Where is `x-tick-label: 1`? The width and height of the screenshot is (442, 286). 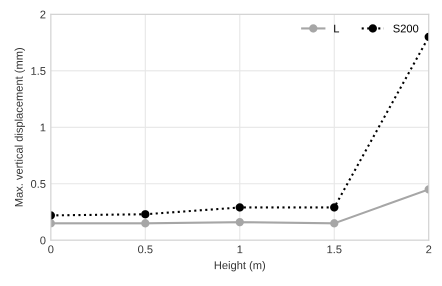
x-tick-label: 1 is located at coordinates (240, 250).